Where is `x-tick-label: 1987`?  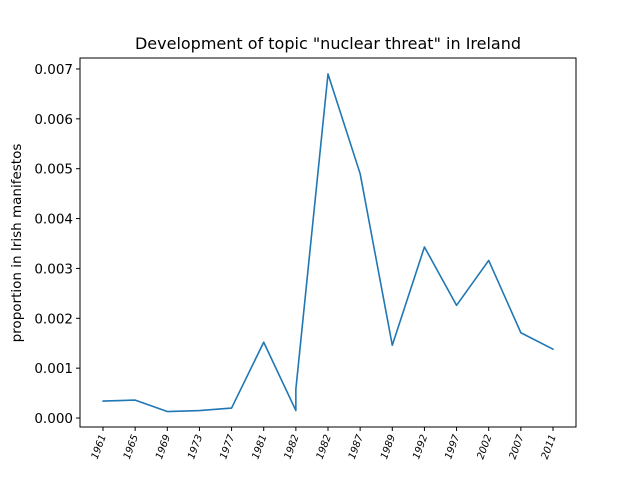
x-tick-label: 1987 is located at coordinates (356, 447).